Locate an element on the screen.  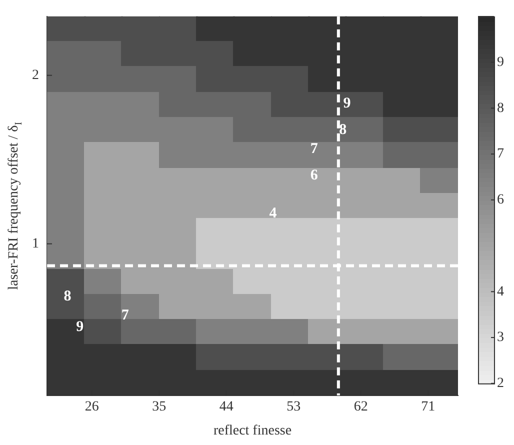
x-tick-label: 53 is located at coordinates (293, 406).